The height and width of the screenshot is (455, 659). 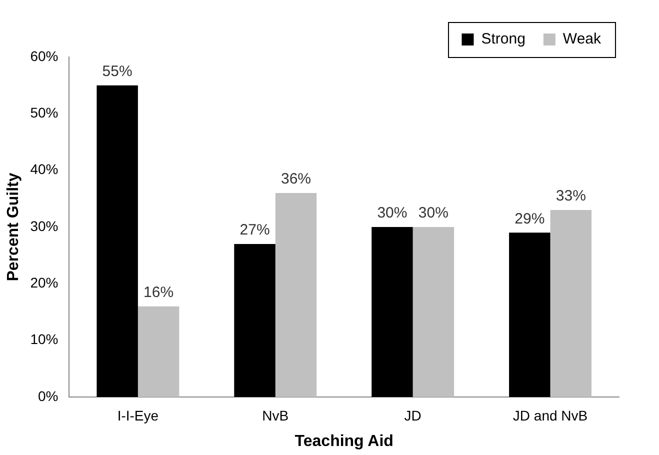 I want to click on x-axis-title: Teaching Aid, so click(x=344, y=441).